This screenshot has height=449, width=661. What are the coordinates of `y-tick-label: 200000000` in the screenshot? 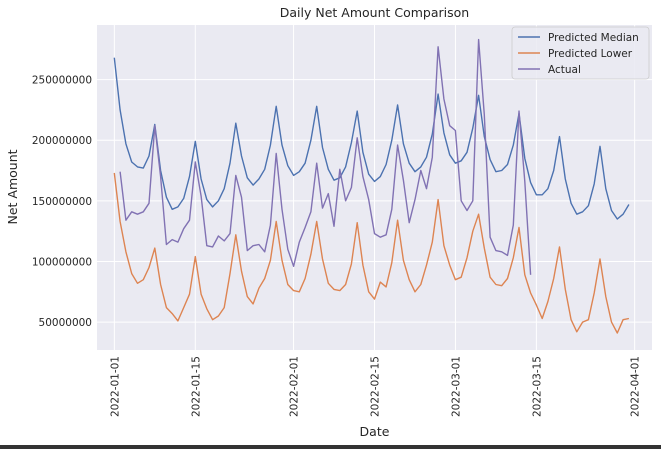 It's located at (62, 141).